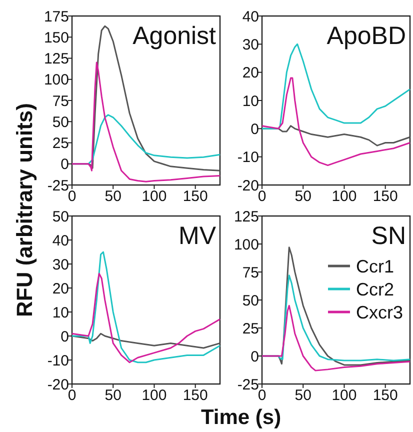  I want to click on chart-title: ApoBD, so click(366, 36).